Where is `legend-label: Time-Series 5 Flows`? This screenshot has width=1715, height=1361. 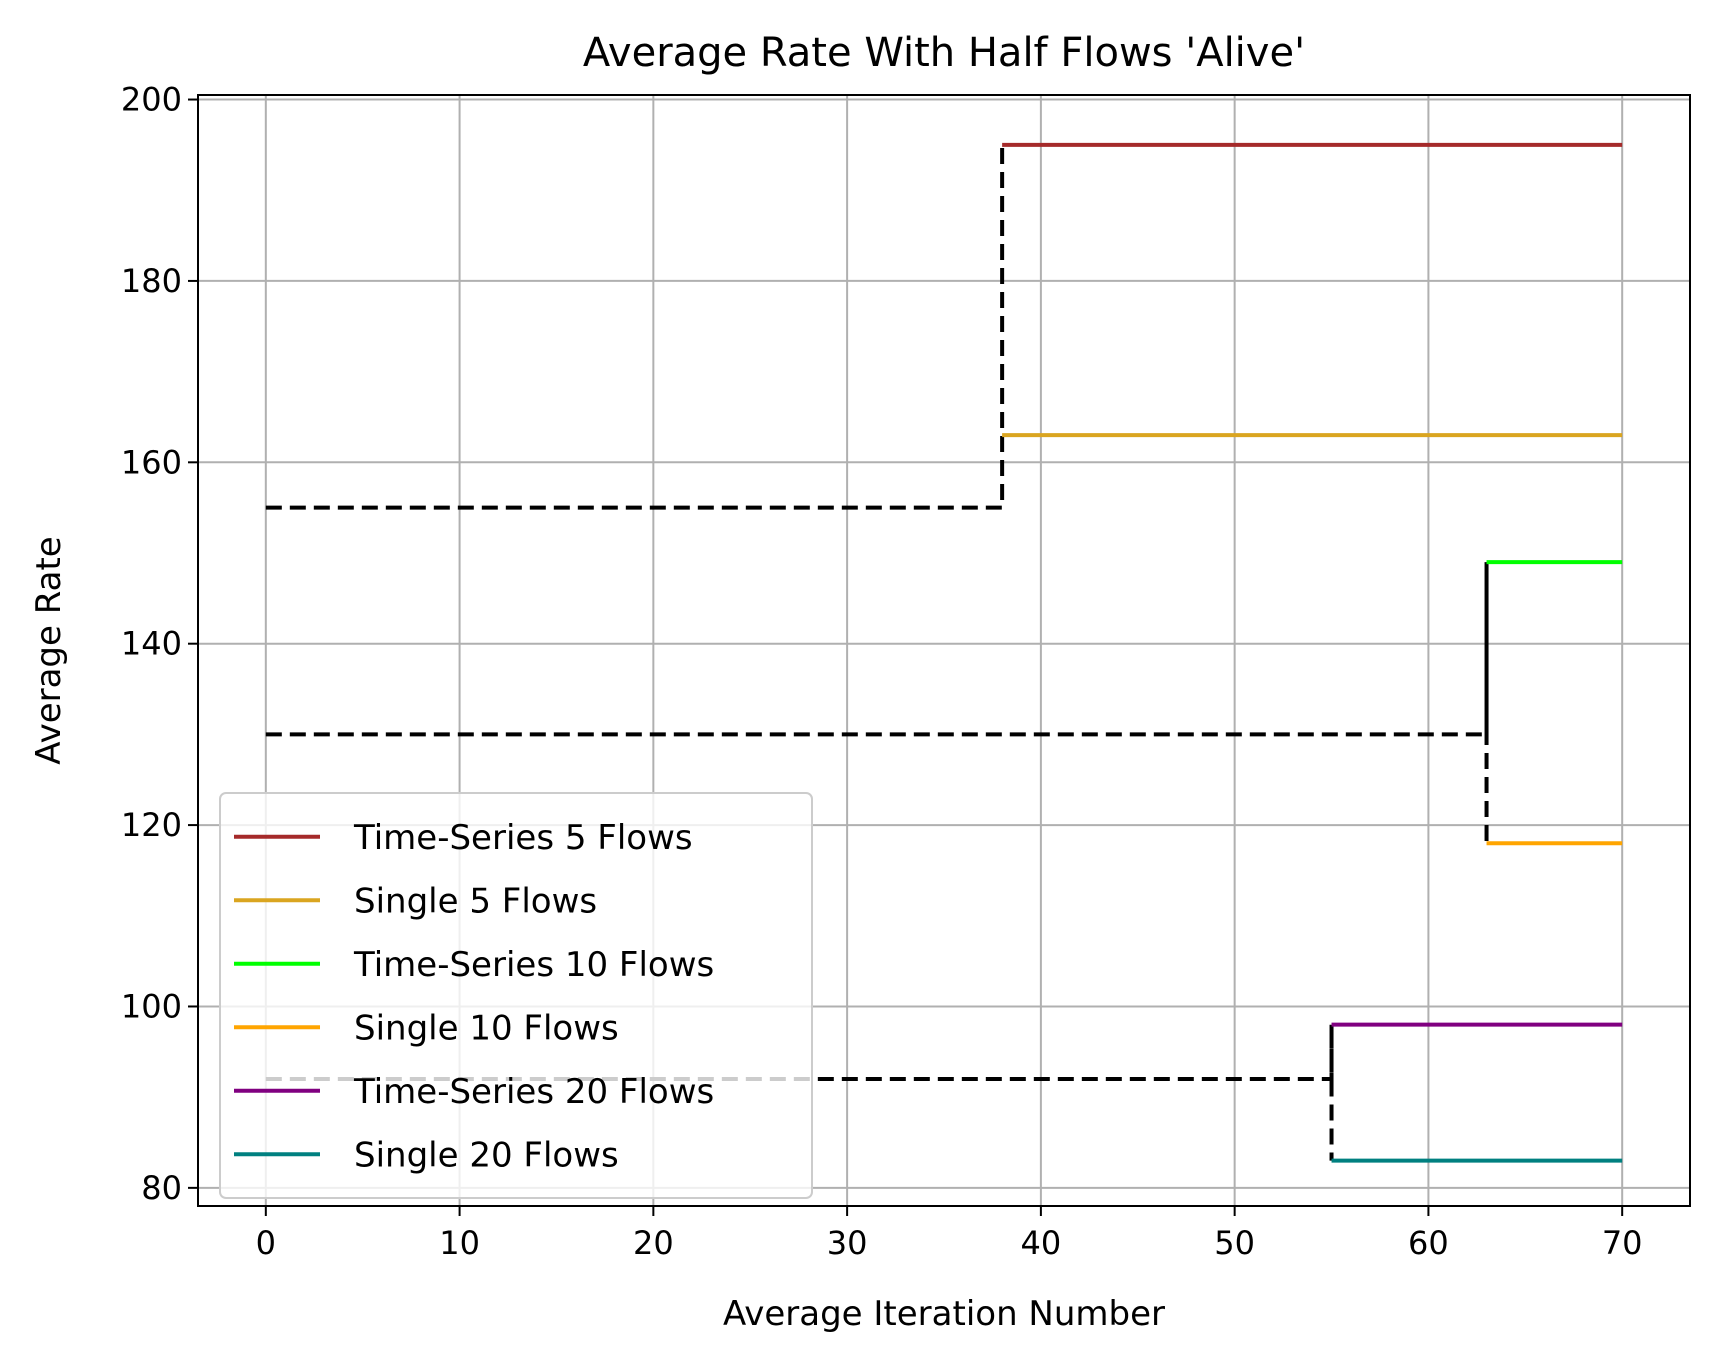
legend-label: Time-Series 5 Flows is located at coordinates (523, 838).